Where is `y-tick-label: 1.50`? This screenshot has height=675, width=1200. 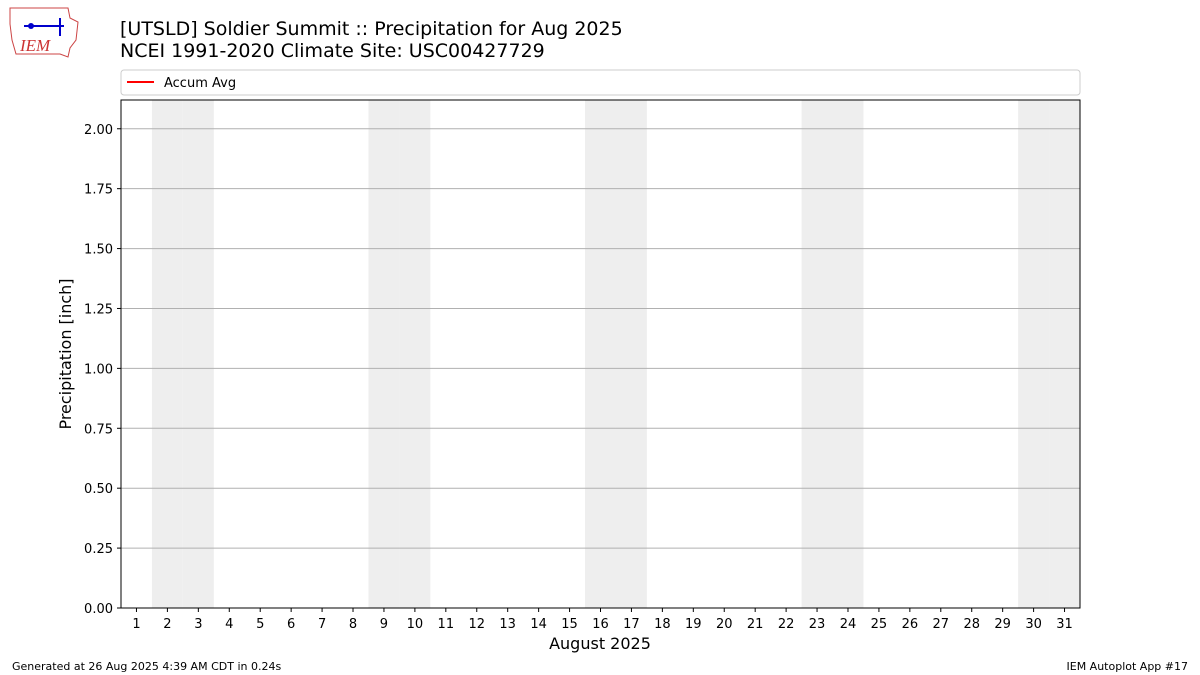
y-tick-label: 1.50 is located at coordinates (98, 250).